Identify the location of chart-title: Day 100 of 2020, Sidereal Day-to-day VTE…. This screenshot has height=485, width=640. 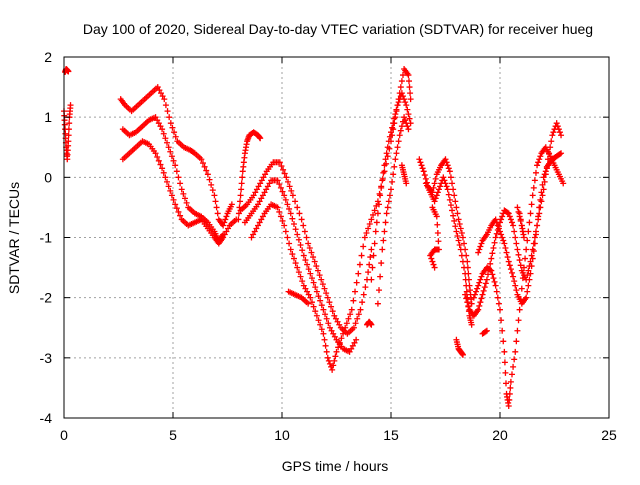
(338, 29).